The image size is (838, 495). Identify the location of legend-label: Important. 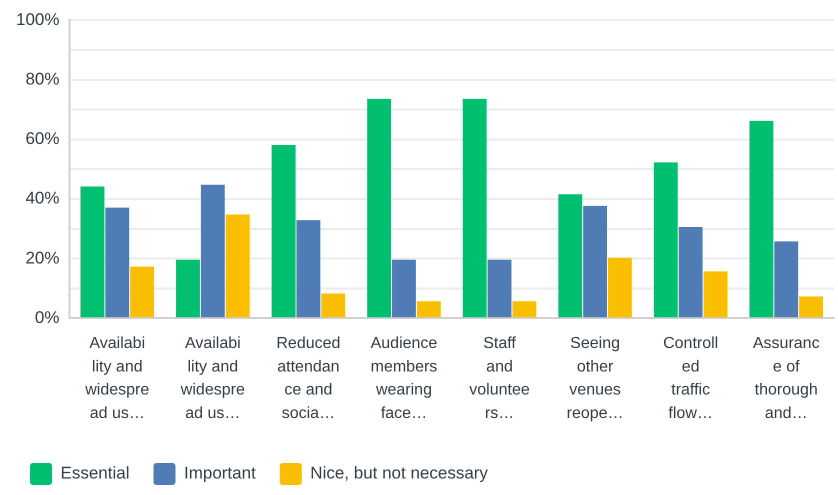
(220, 473).